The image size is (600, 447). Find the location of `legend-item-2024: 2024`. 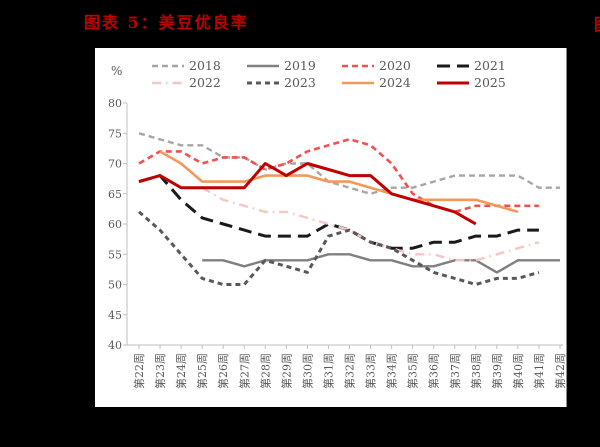

legend-item-2024: 2024 is located at coordinates (388, 82).